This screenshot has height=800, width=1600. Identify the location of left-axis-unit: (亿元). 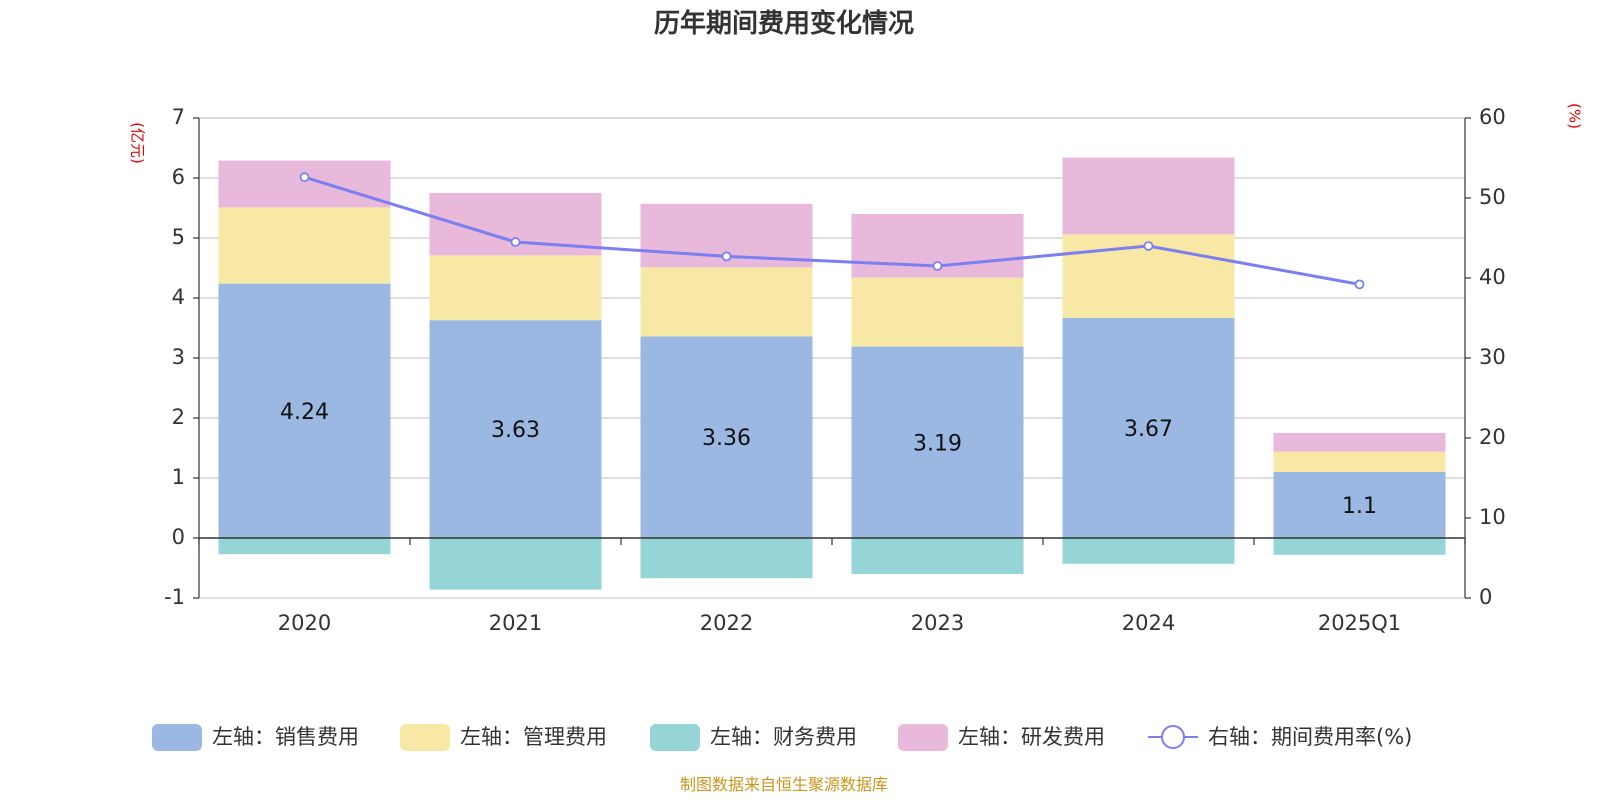
(138, 143).